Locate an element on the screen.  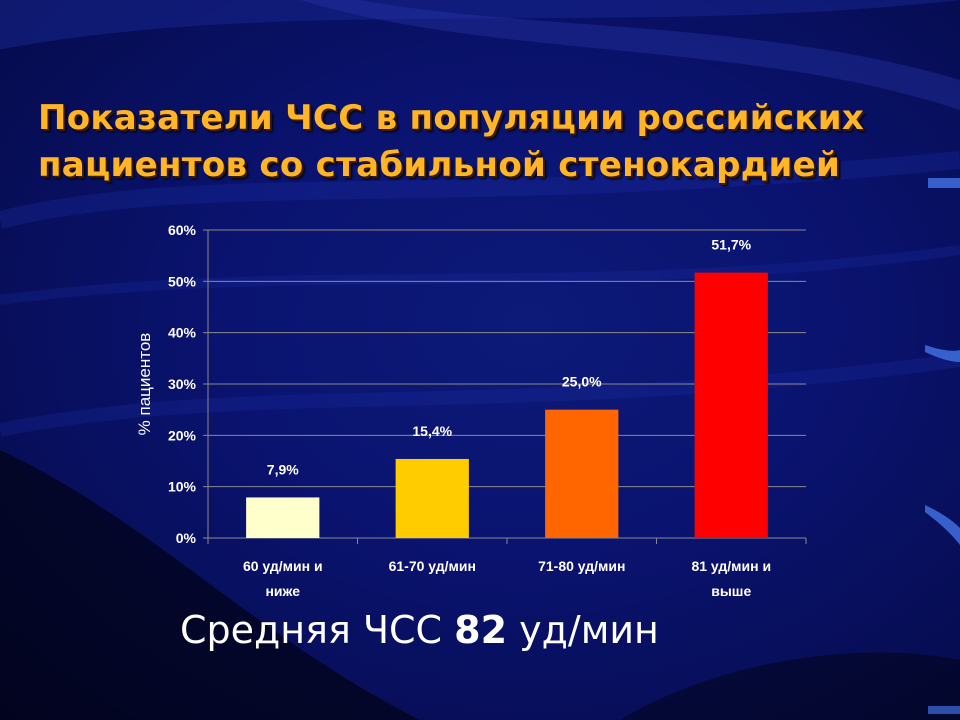
y-tick-label: 50% is located at coordinates (182, 281).